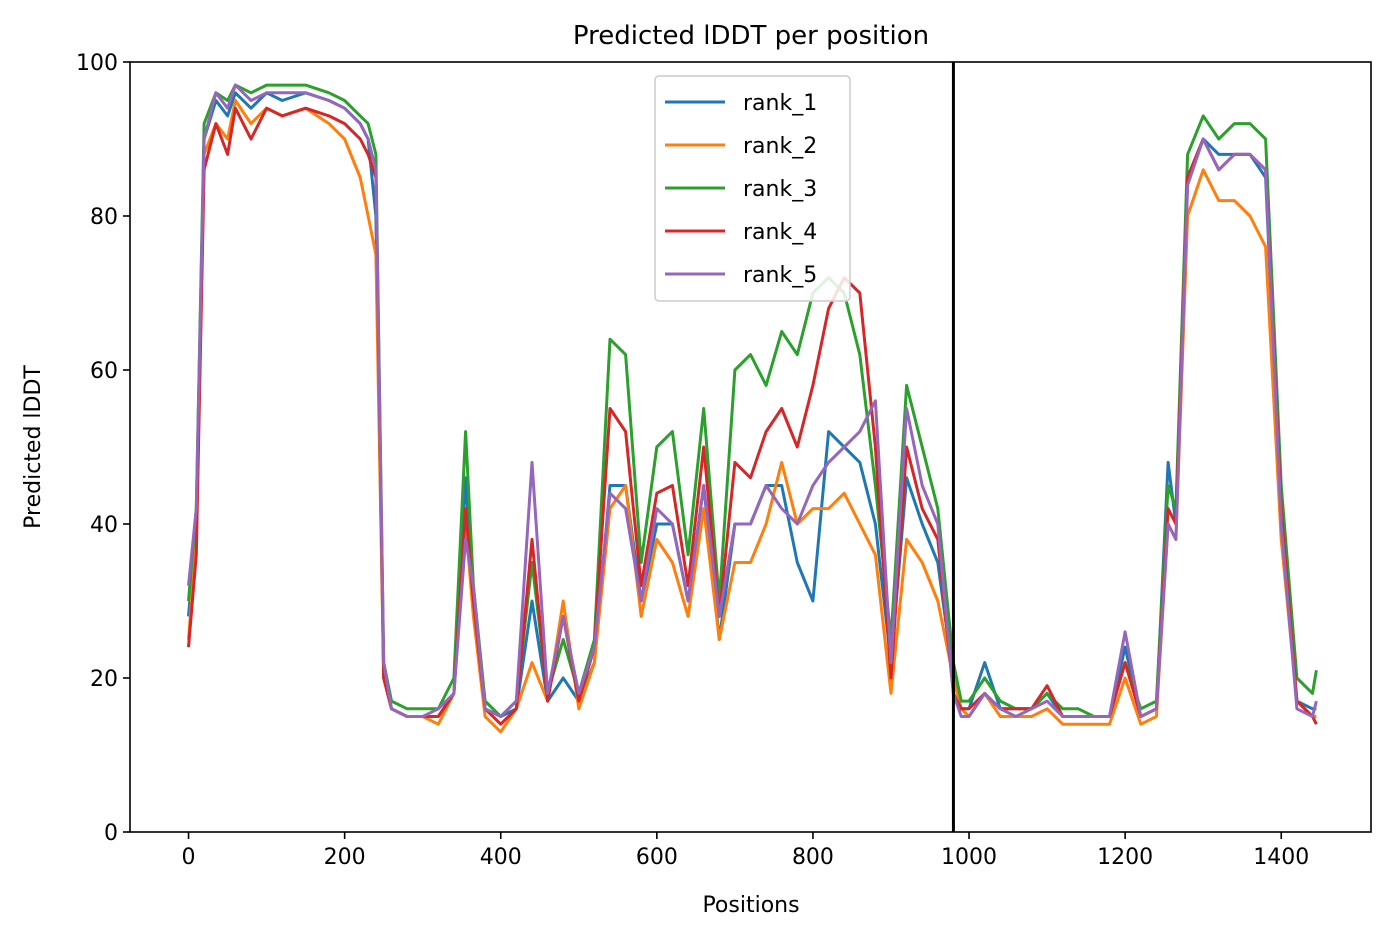  I want to click on x-tick-label: 600, so click(657, 857).